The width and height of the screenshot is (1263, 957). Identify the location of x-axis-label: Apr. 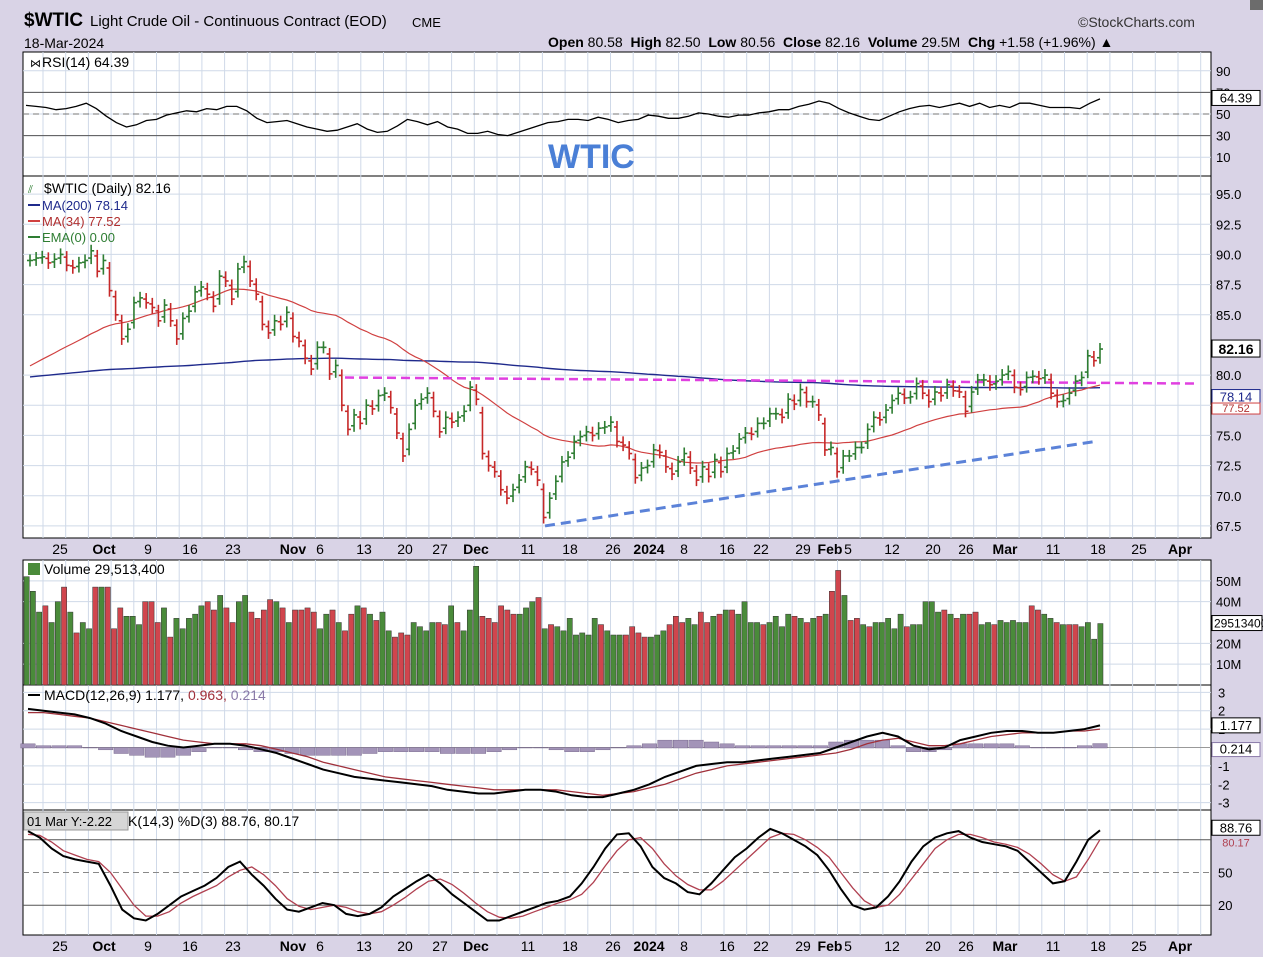
(1180, 549).